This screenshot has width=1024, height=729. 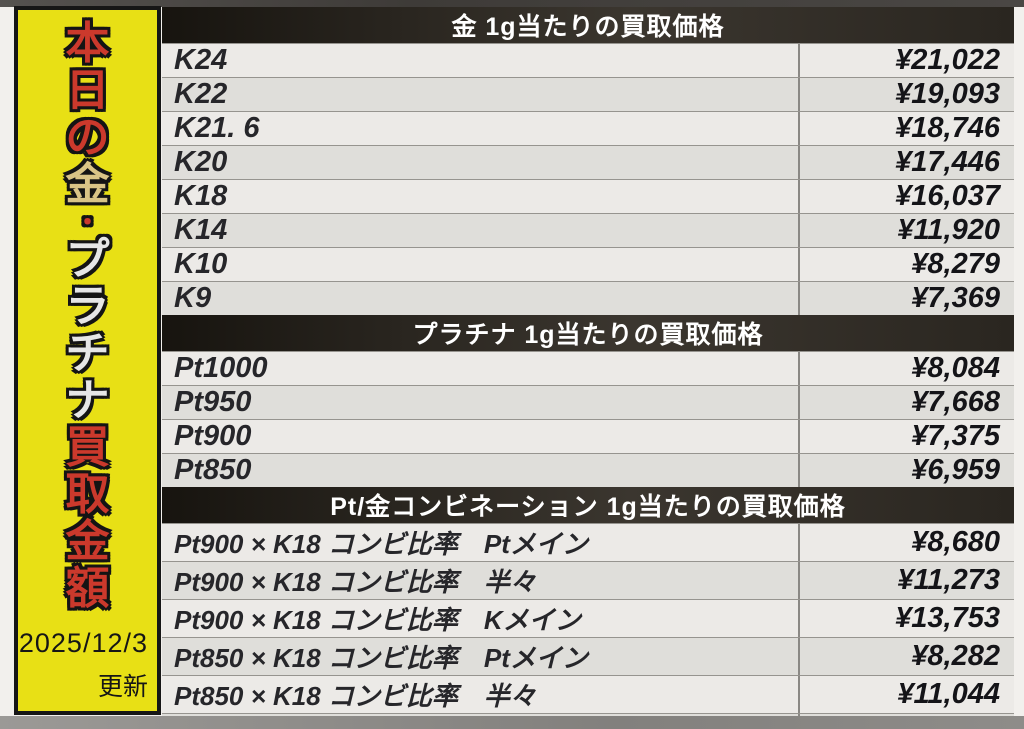 What do you see at coordinates (122, 687) in the screenshot?
I see `updated-label: 更新` at bounding box center [122, 687].